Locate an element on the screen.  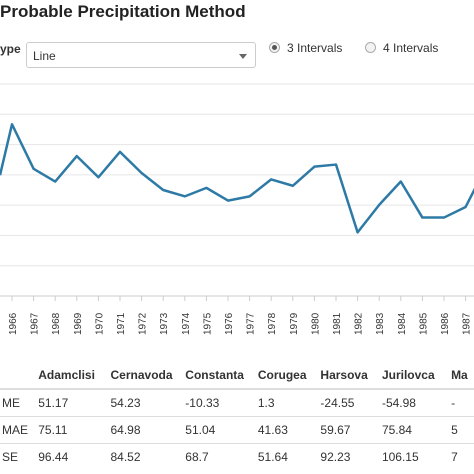
table-cell: 5 is located at coordinates (459, 429).